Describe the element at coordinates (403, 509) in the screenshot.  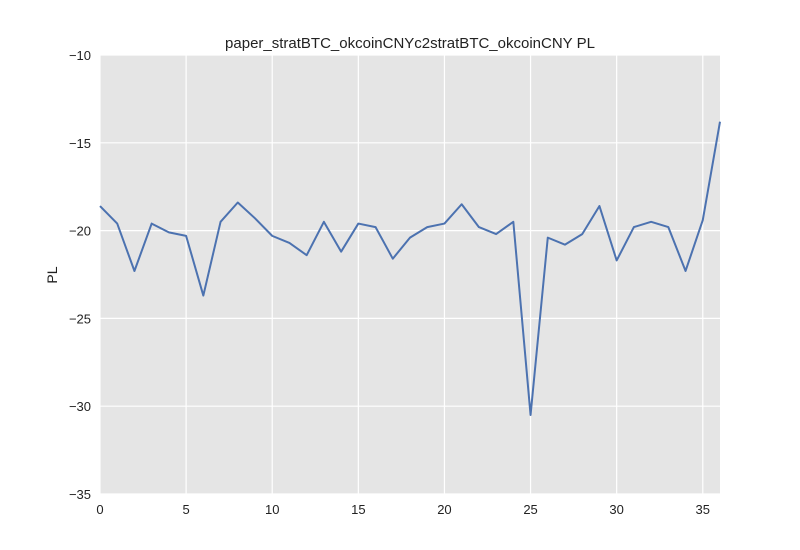
I see `x-axis: 0 5 10 15 20 25 30 35` at that location.